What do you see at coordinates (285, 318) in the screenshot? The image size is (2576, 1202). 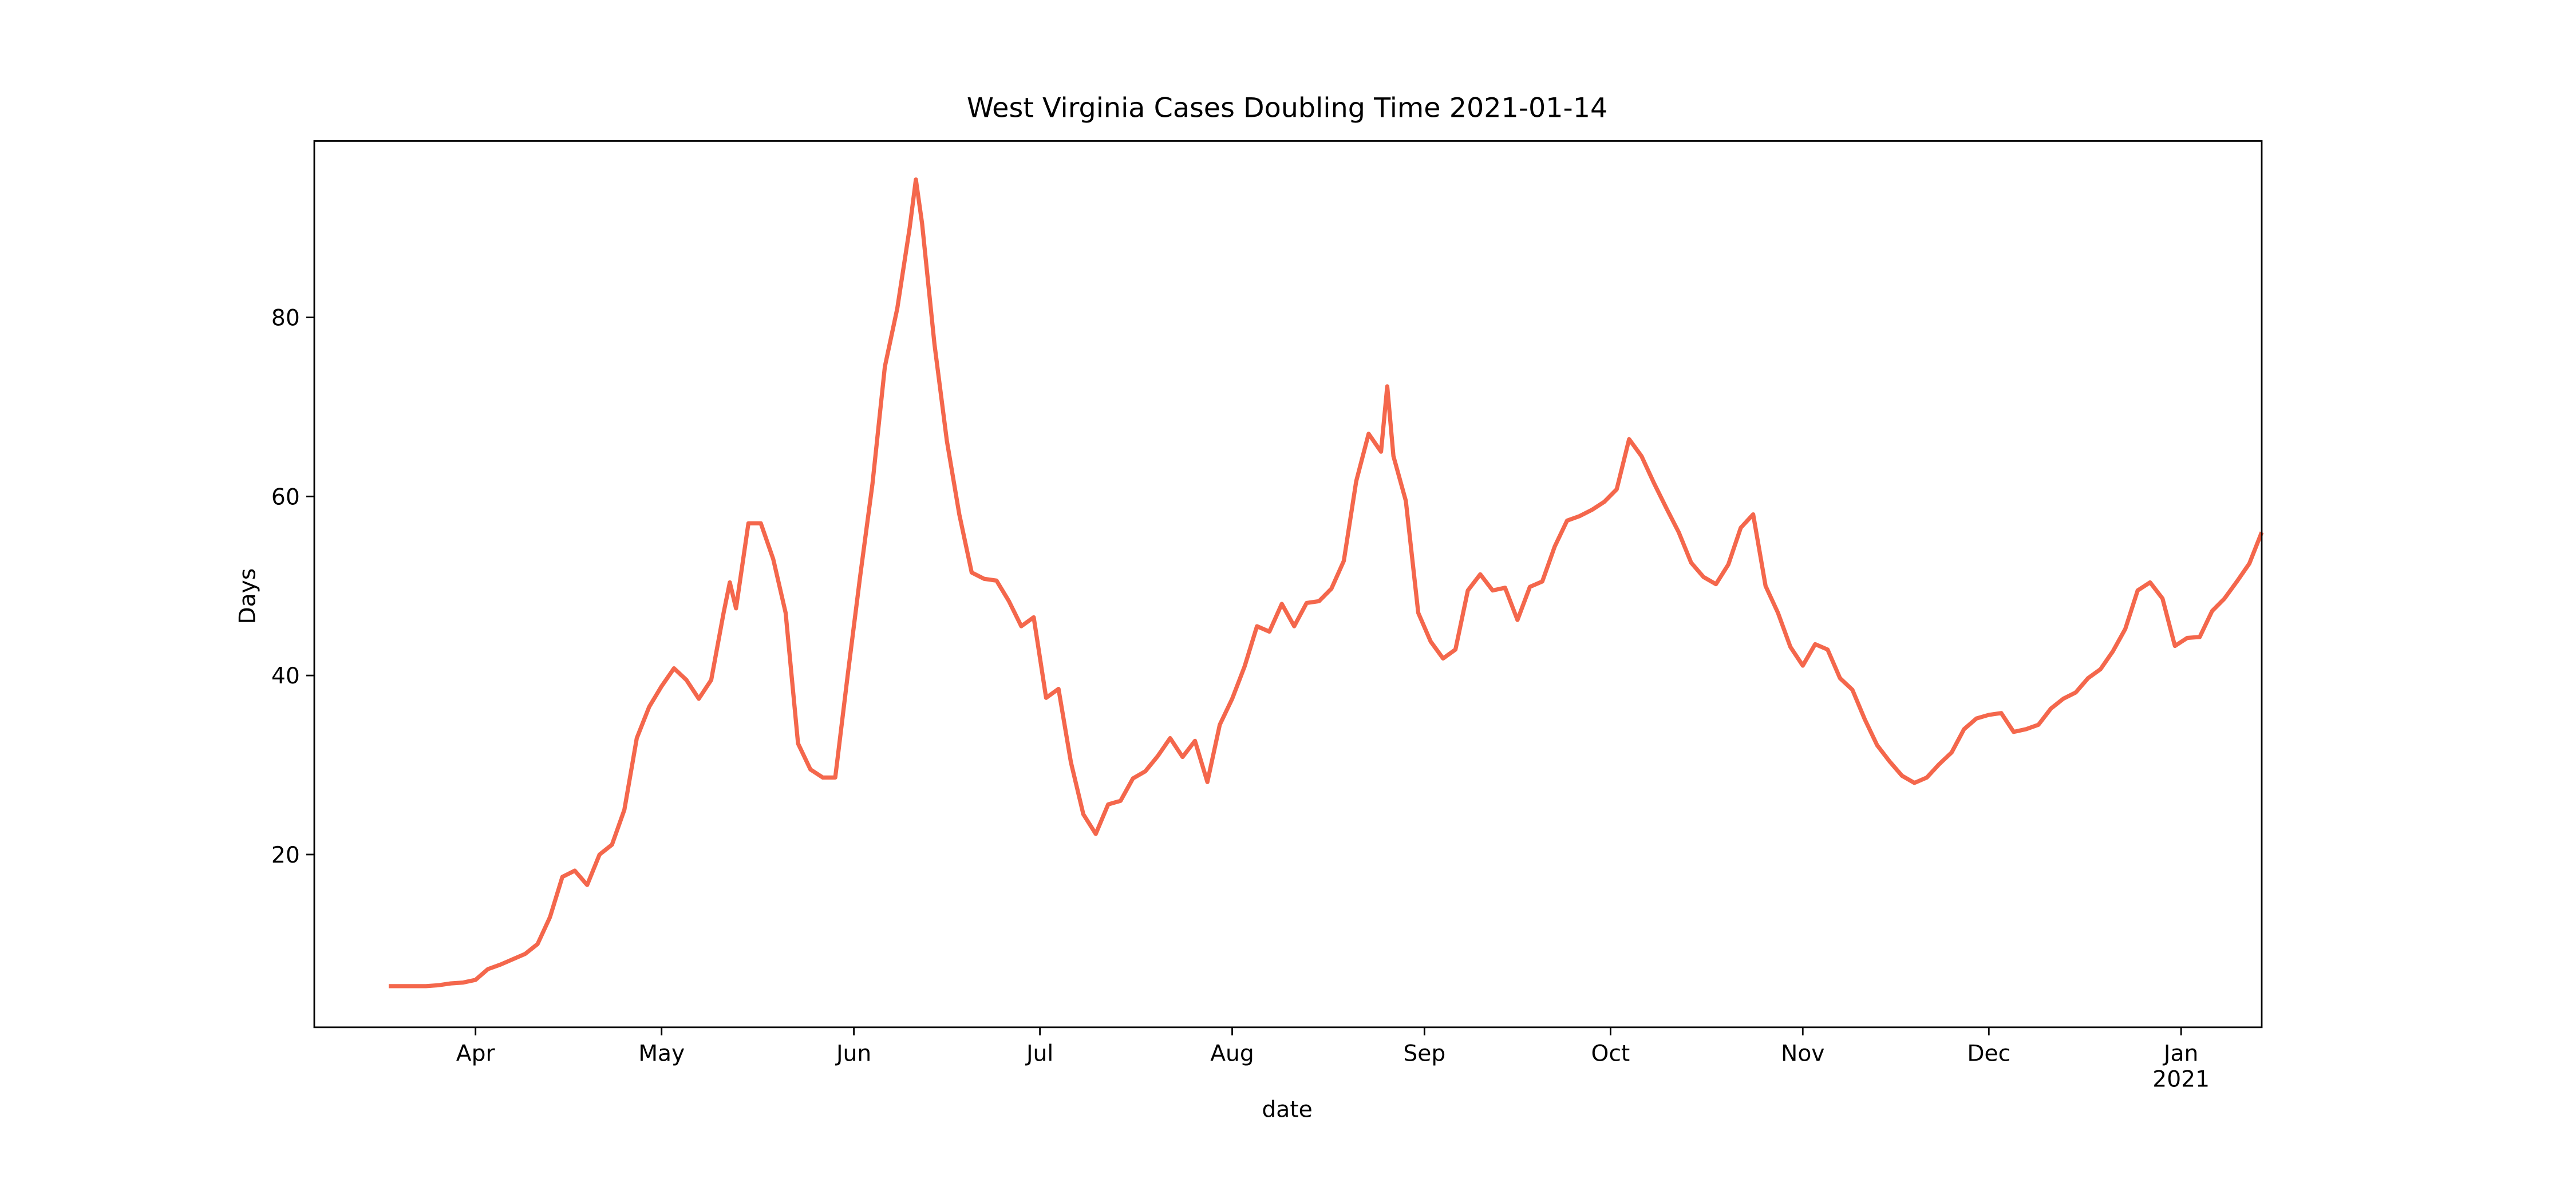 I see `y-tick-label: 80` at bounding box center [285, 318].